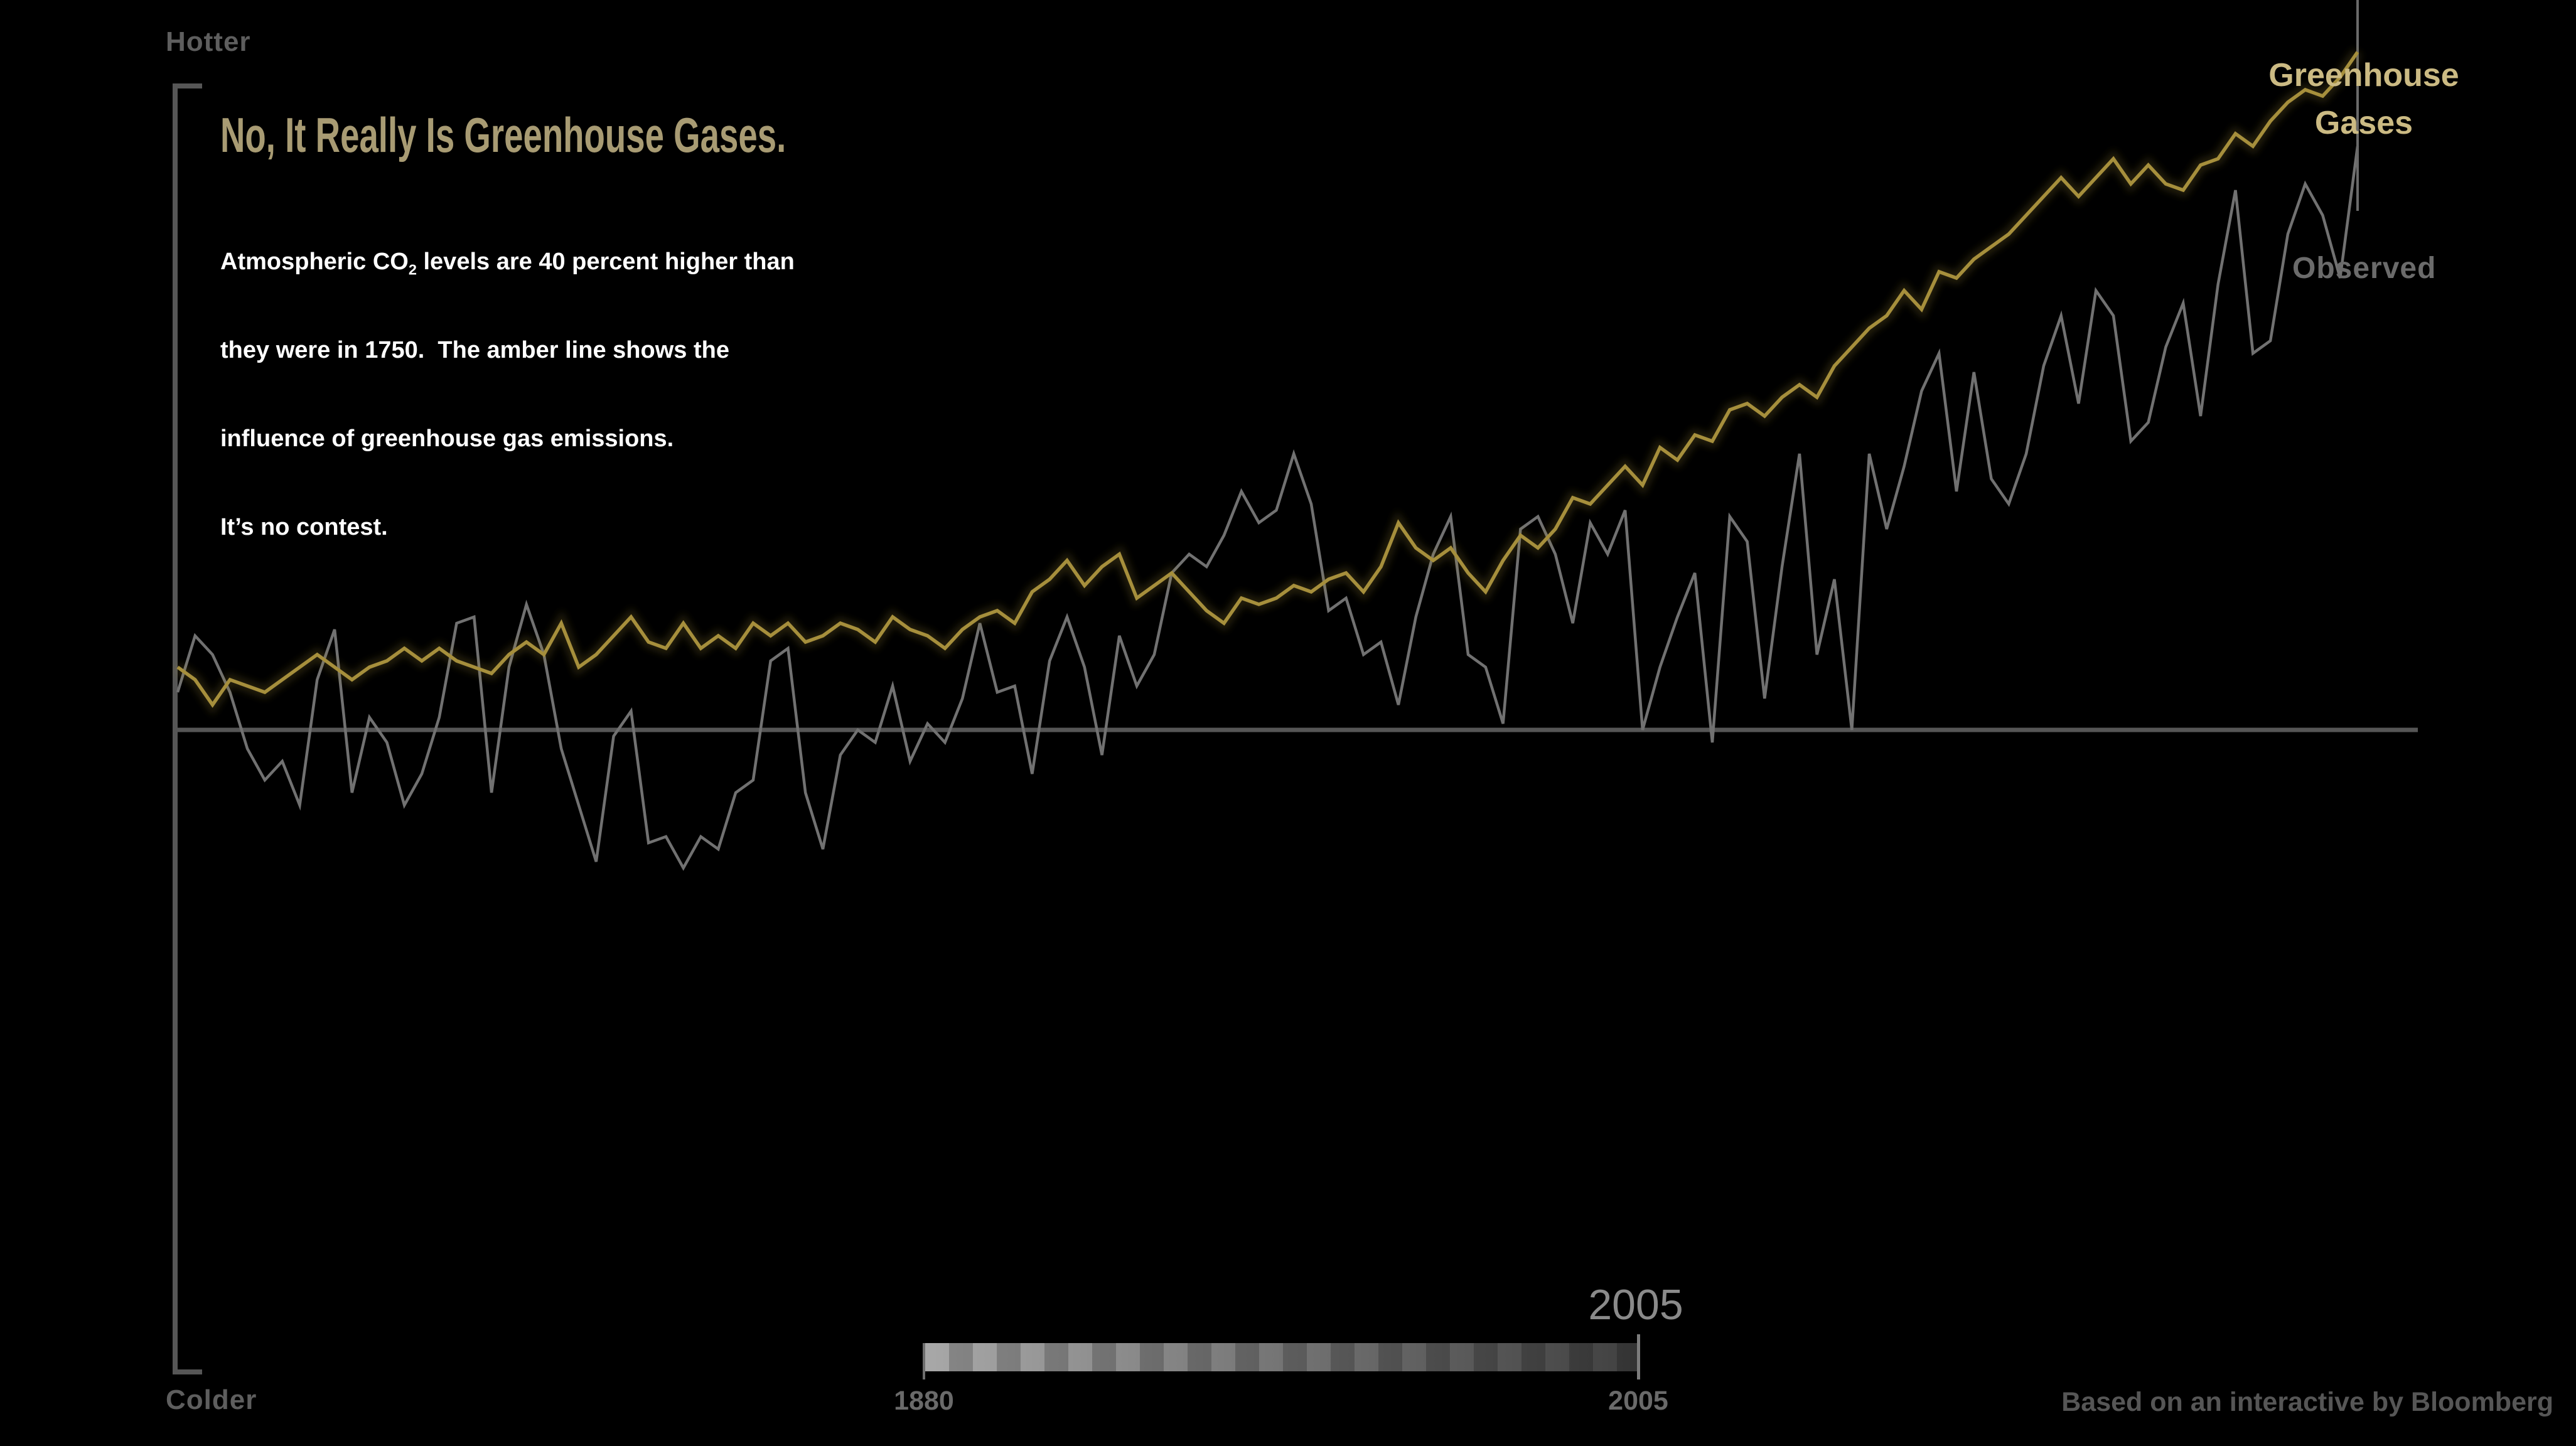 Image resolution: width=2576 pixels, height=1446 pixels. Describe the element at coordinates (1638, 1356) in the screenshot. I see `slider-handle` at that location.